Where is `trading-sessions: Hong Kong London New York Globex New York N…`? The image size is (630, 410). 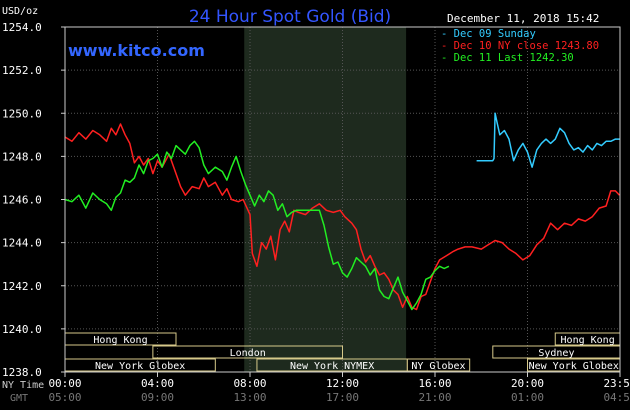
trading-sessions: Hong Kong London New York Globex New York N… is located at coordinates (342, 352).